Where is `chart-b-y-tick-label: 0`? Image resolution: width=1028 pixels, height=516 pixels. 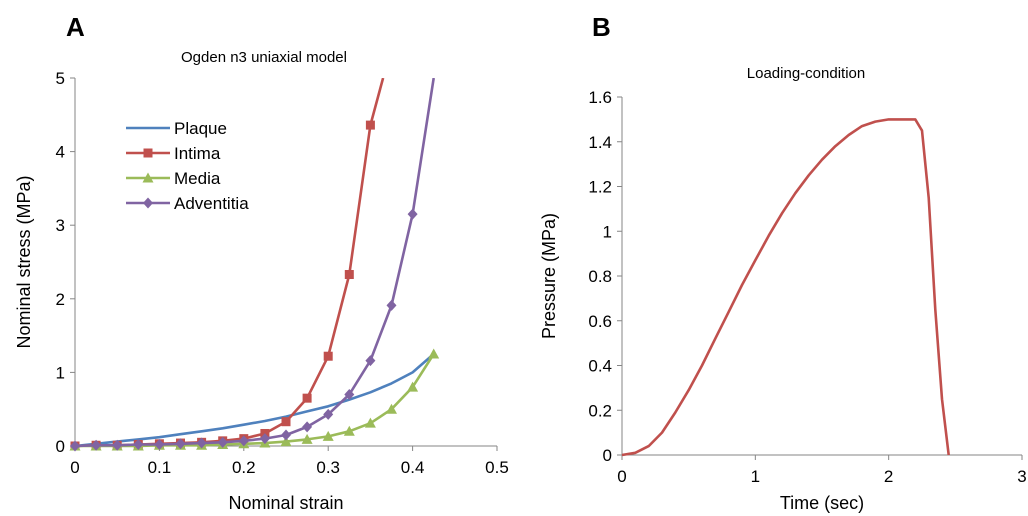 chart-b-y-tick-label: 0 is located at coordinates (607, 455).